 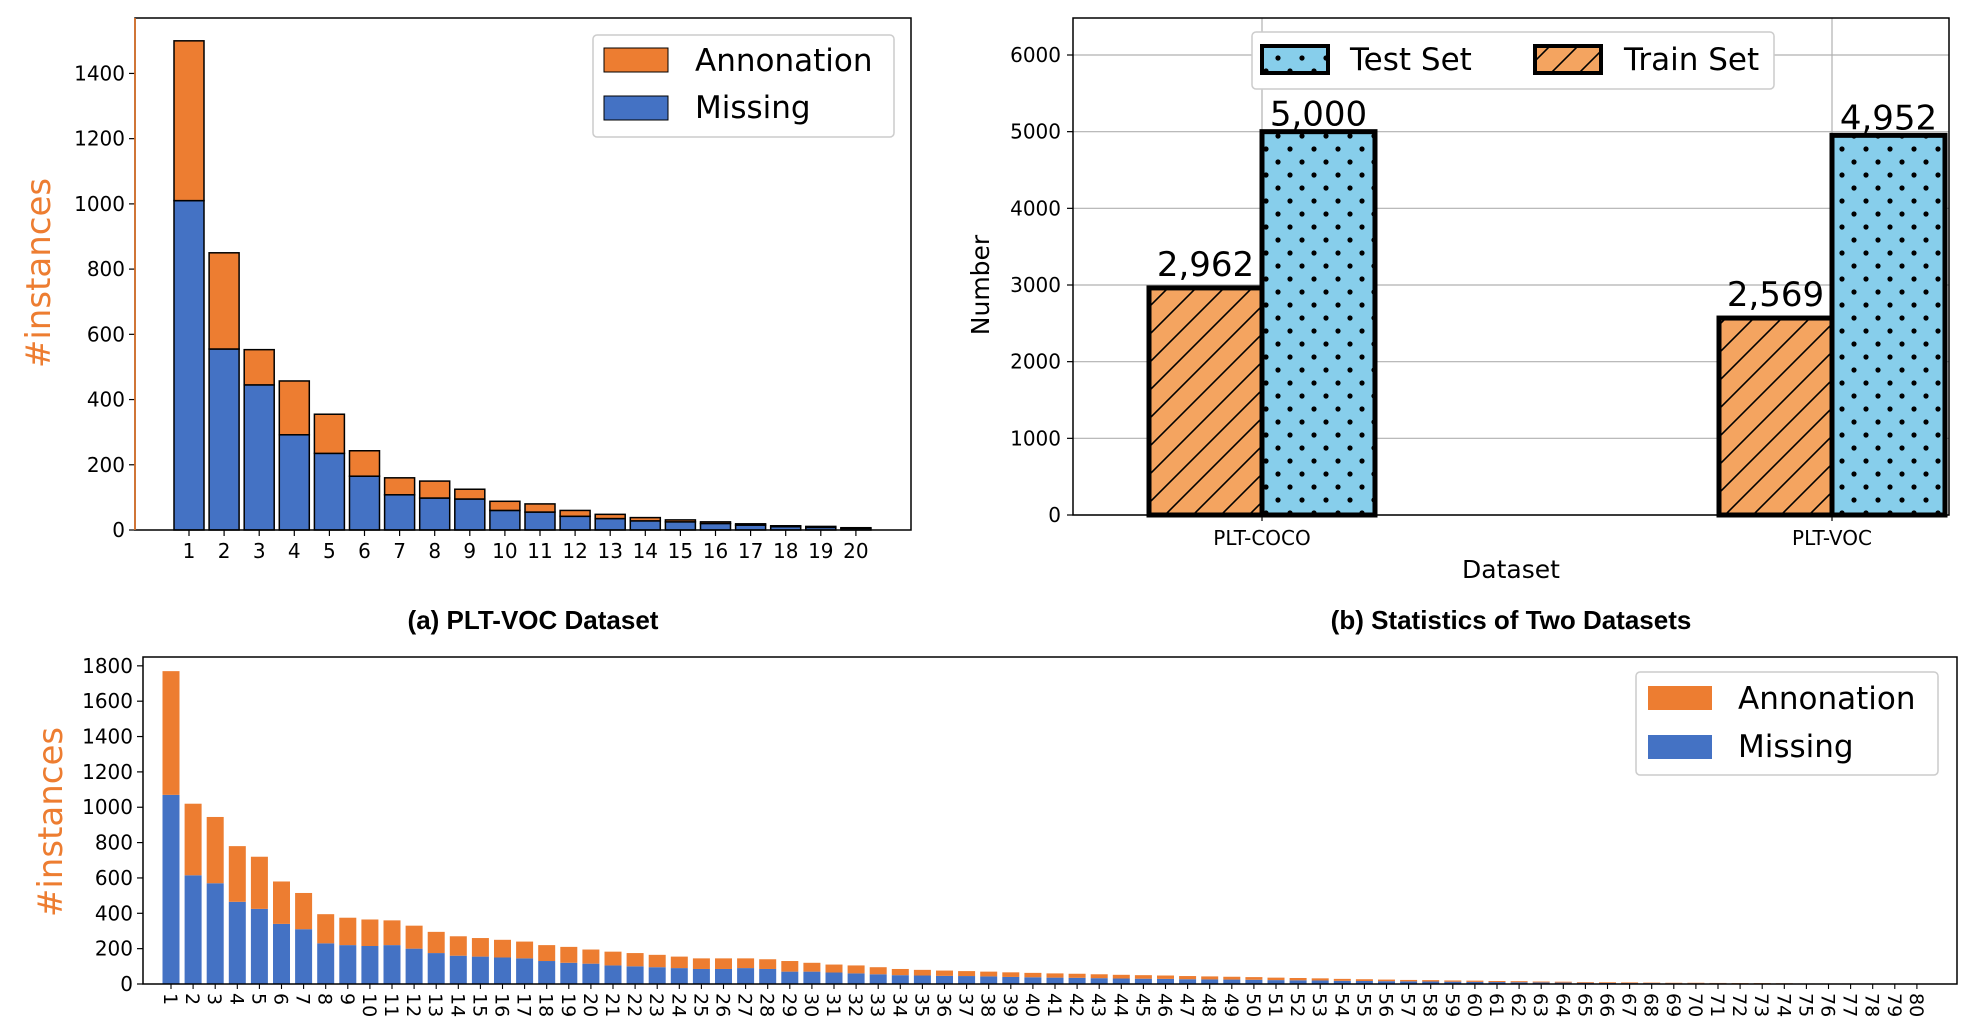 I want to click on a-legend-label-missing: Missing, so click(x=753, y=108).